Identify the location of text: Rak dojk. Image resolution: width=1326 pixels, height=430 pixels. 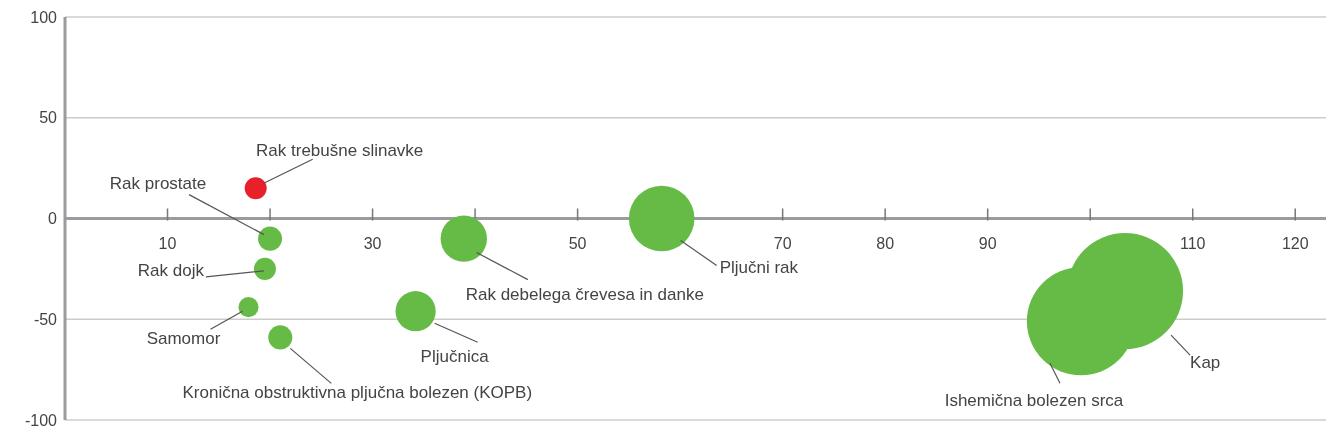
(171, 270).